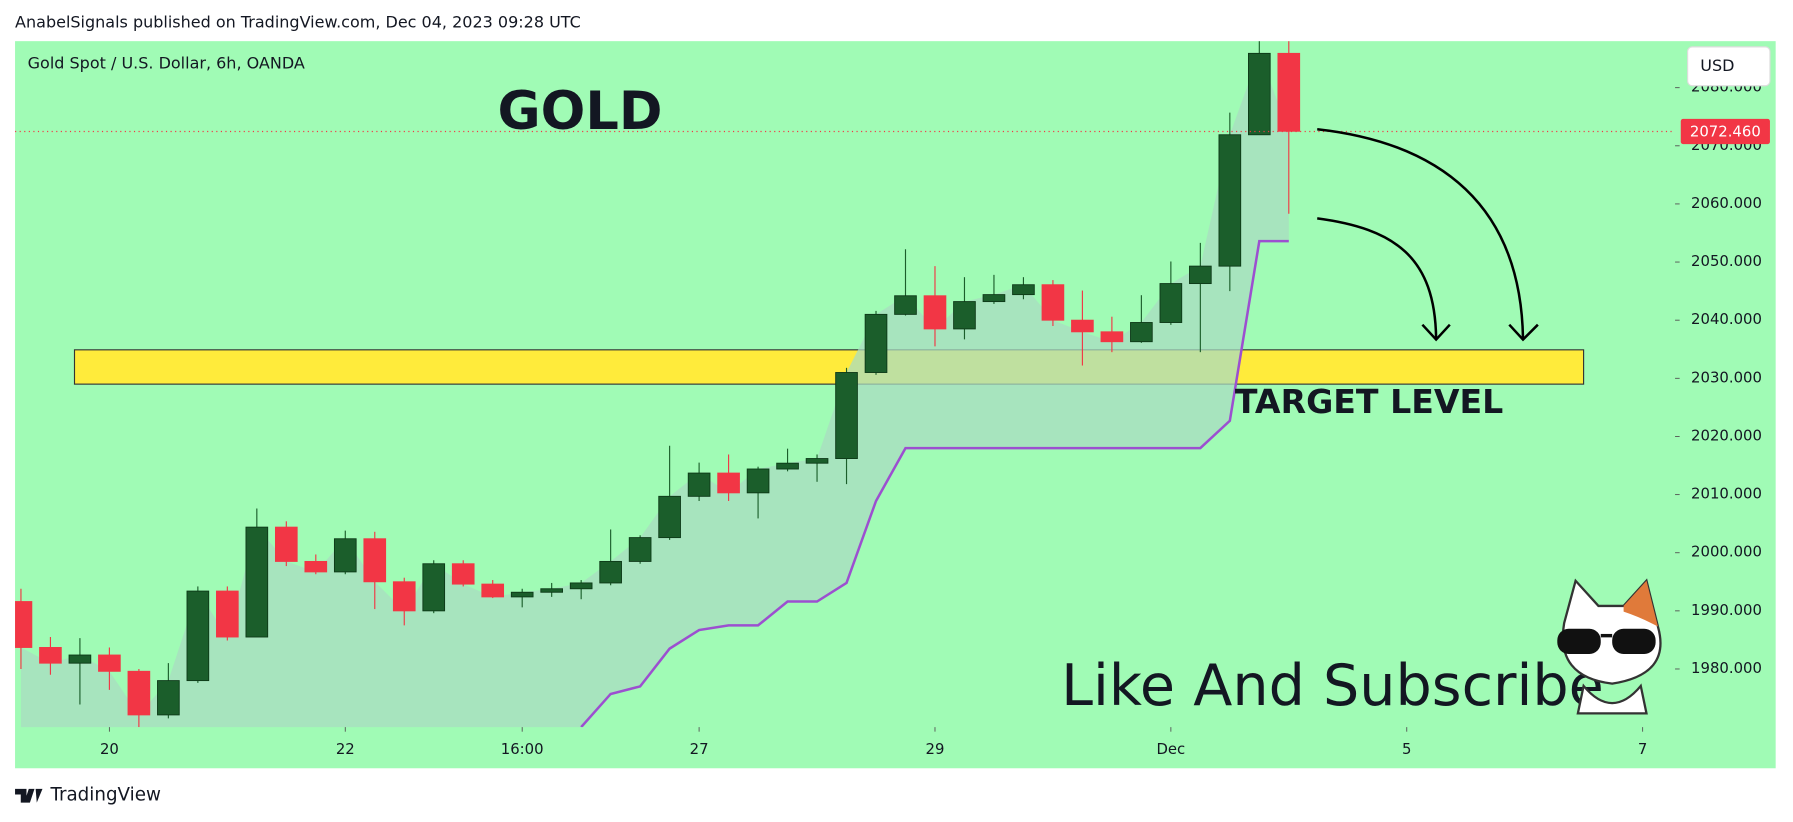  Describe the element at coordinates (1726, 494) in the screenshot. I see `y-tick-label: 2010.000` at that location.